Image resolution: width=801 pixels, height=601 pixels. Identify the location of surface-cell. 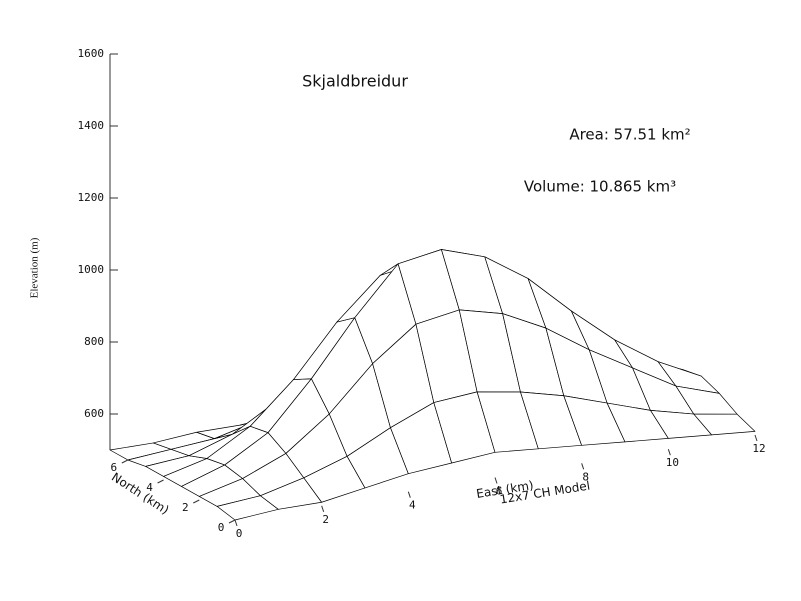
(724, 424).